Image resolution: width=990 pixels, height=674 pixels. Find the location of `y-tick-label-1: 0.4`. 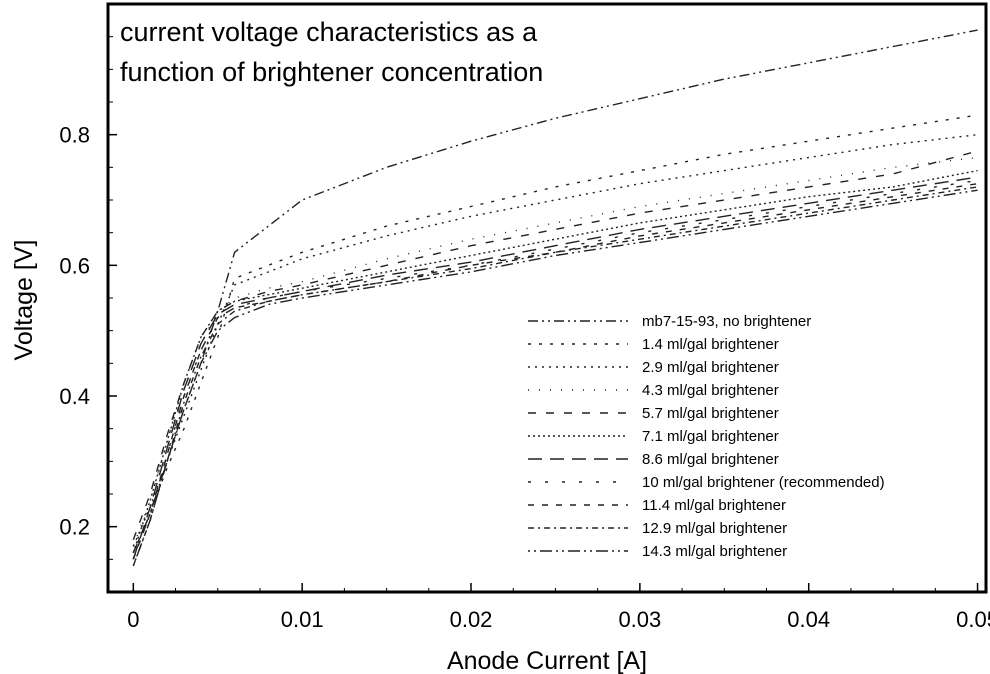

y-tick-label-1: 0.4 is located at coordinates (74, 396).